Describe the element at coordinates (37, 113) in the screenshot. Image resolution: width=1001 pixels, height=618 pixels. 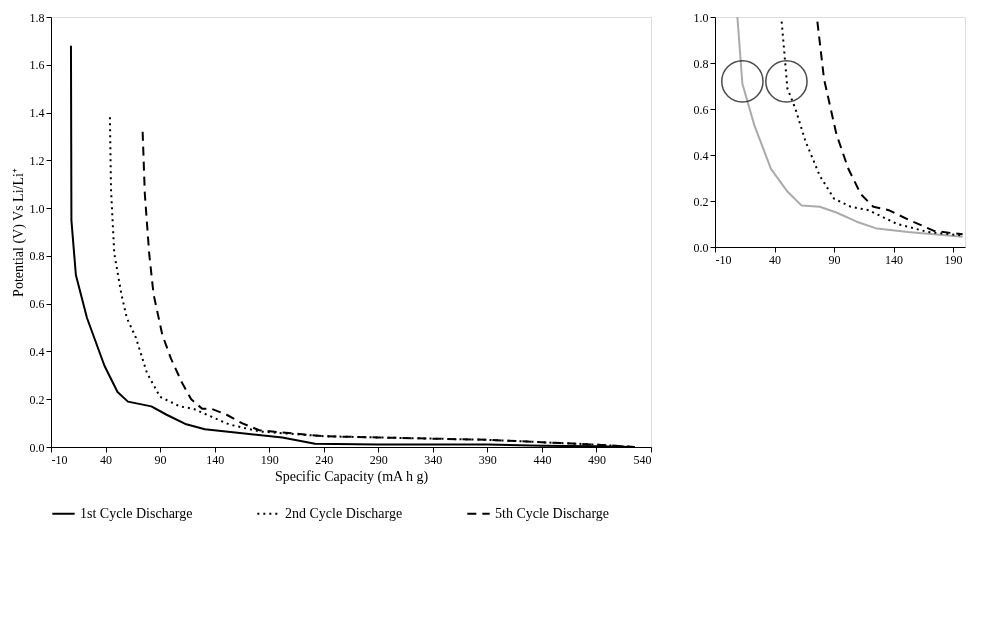
I see `y-tick-label: 1.4` at that location.